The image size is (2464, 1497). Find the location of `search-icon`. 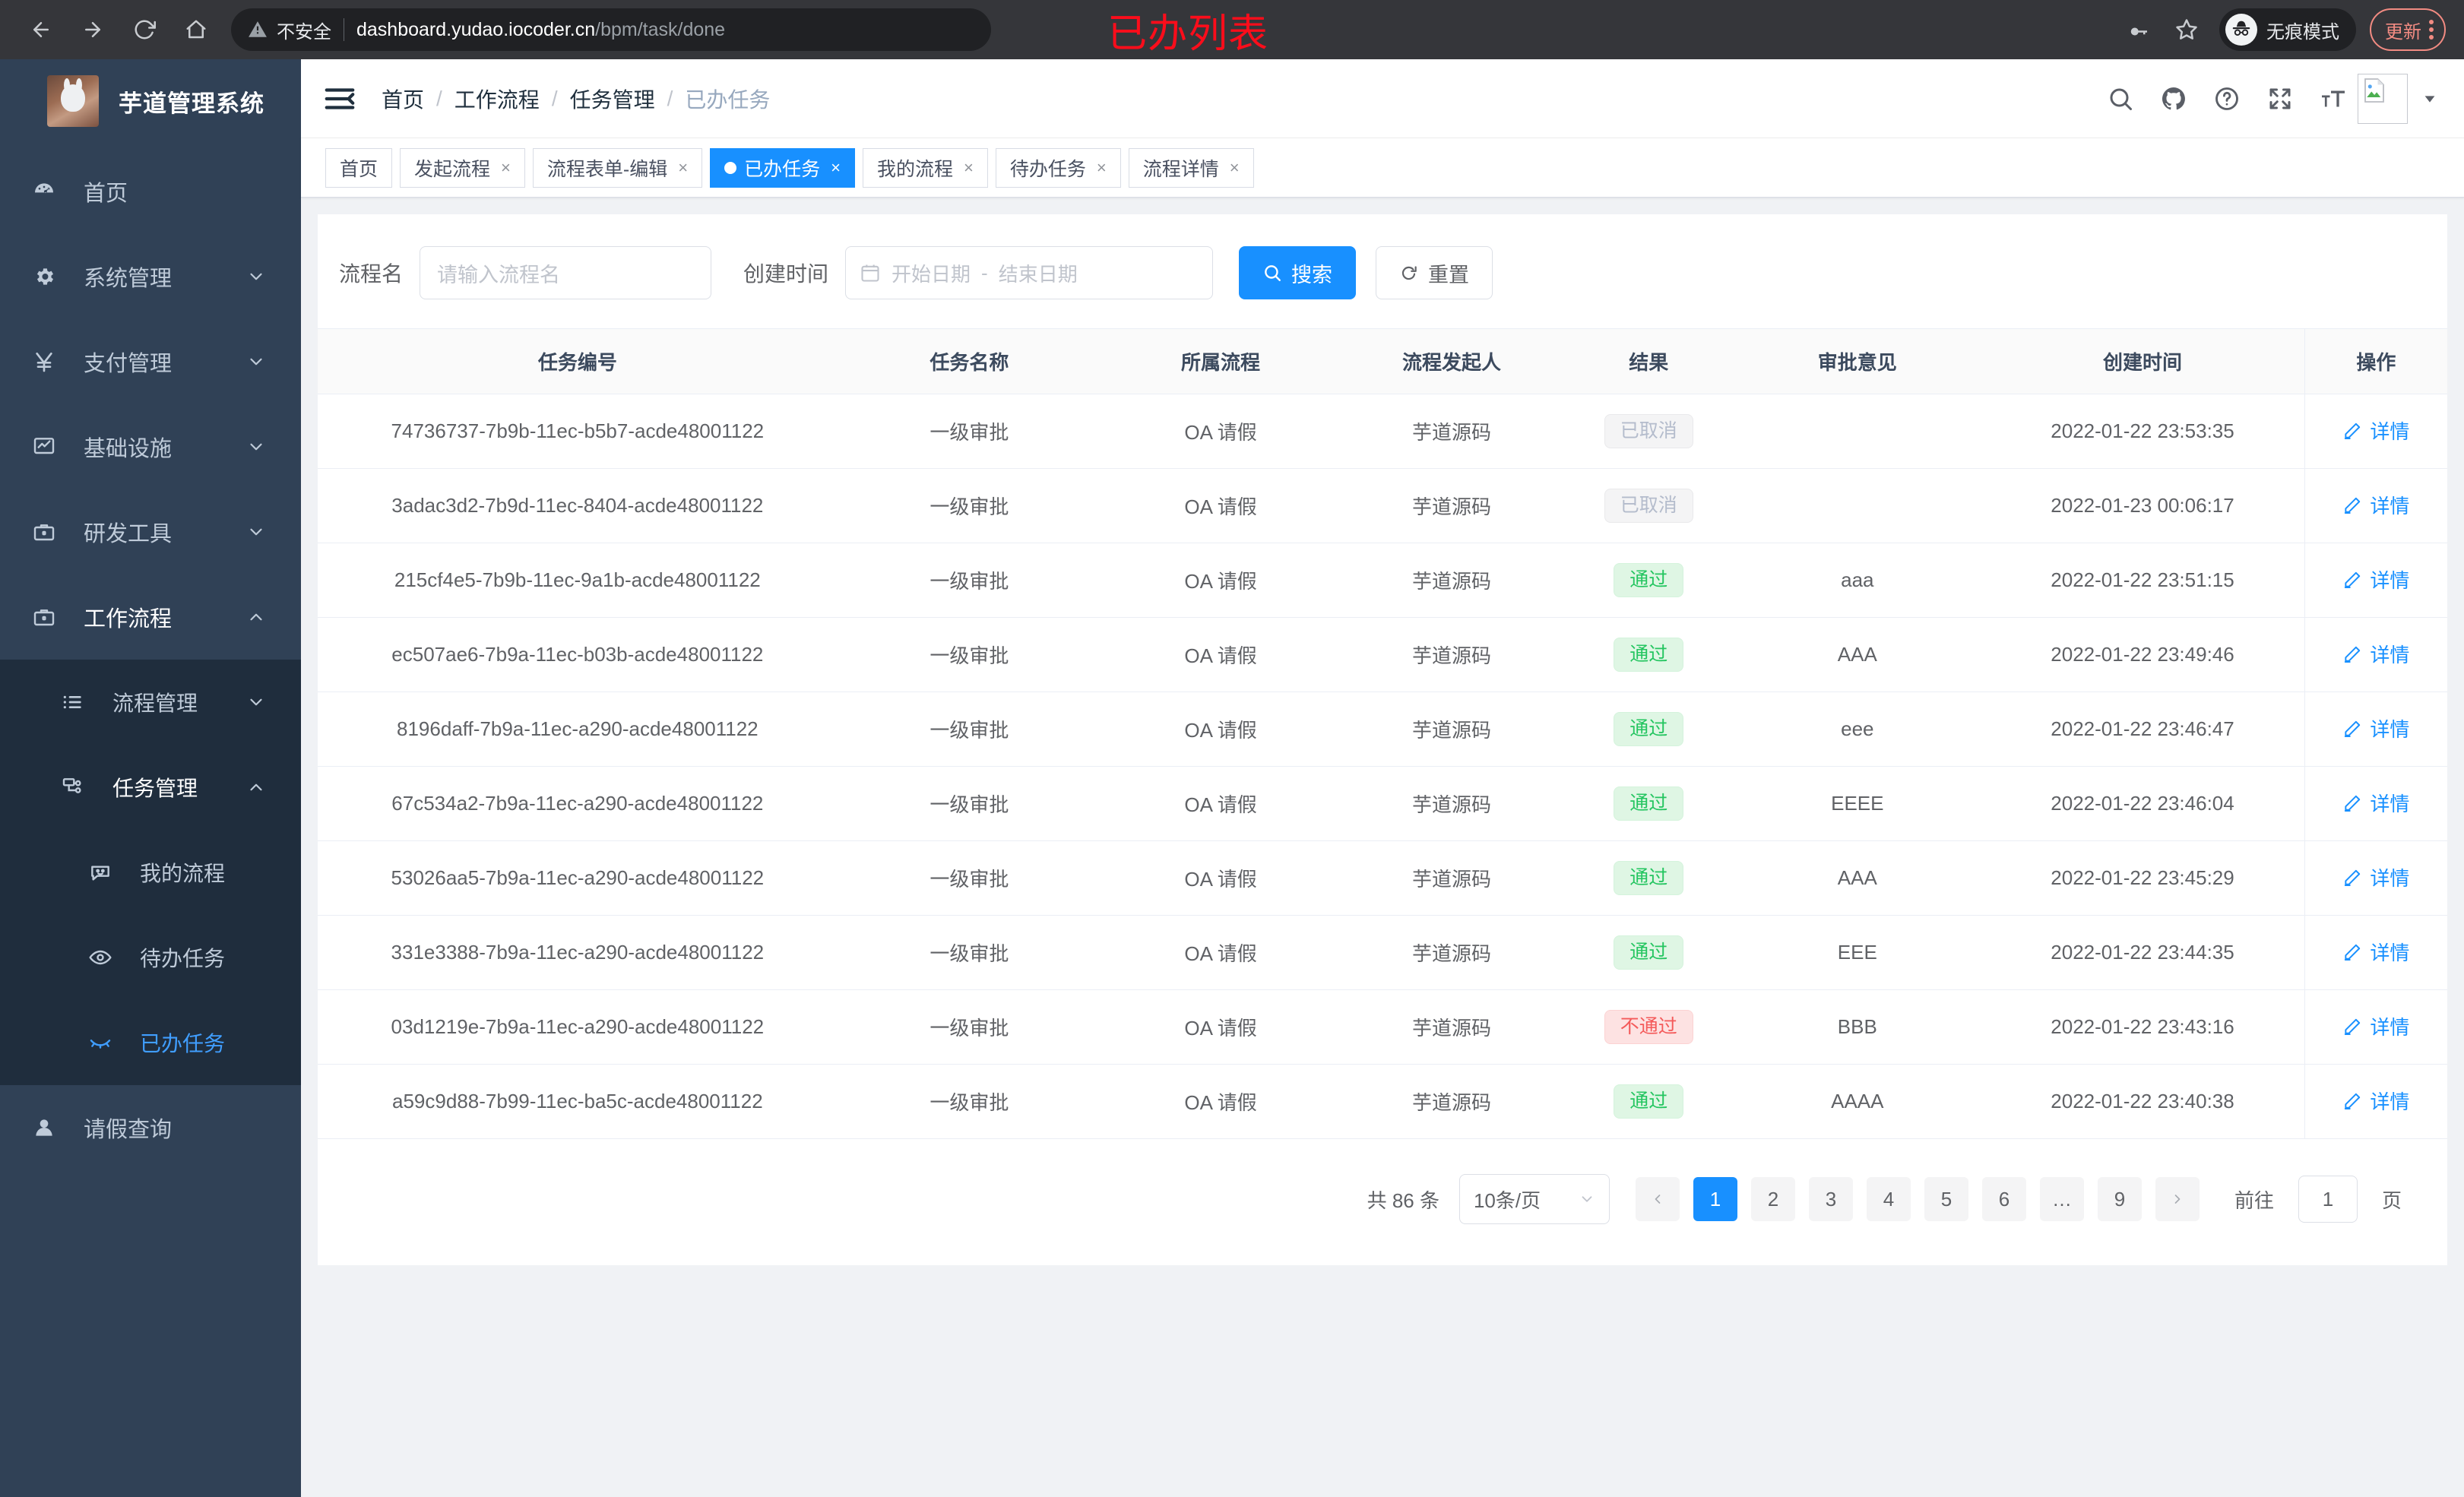

search-icon is located at coordinates (2120, 98).